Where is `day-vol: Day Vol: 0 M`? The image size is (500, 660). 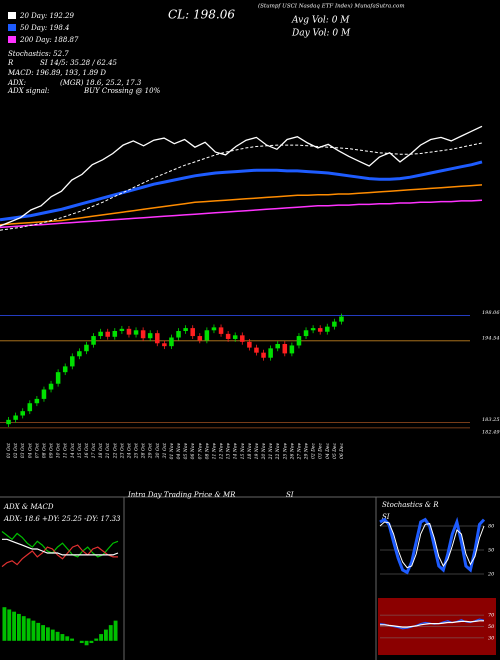 day-vol: Day Vol: 0 M is located at coordinates (321, 34).